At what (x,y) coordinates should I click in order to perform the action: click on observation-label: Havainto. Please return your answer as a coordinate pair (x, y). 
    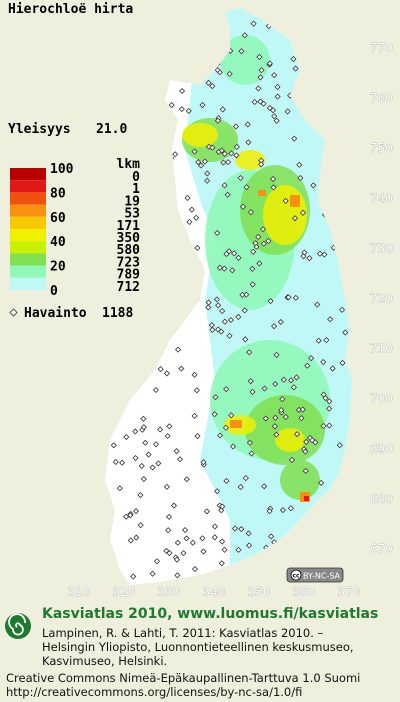
    Looking at the image, I should click on (55, 313).